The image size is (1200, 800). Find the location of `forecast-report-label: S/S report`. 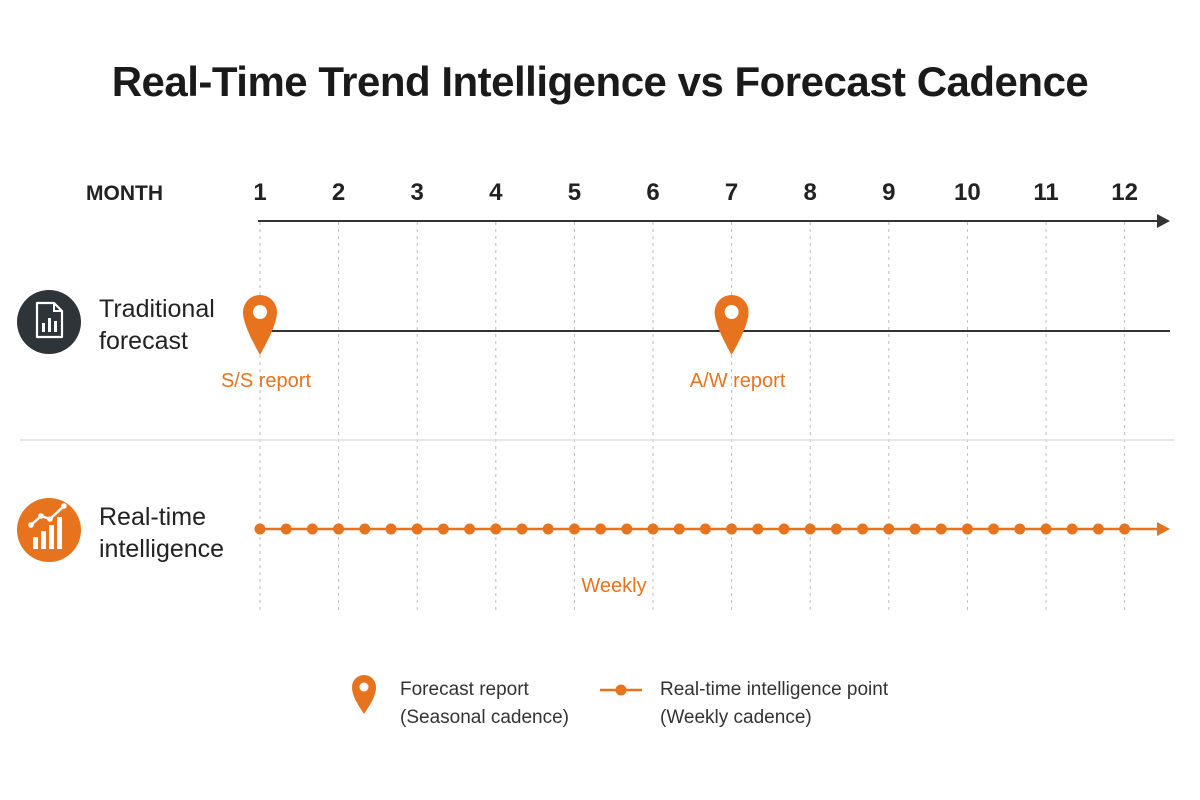

forecast-report-label: S/S report is located at coordinates (266, 381).